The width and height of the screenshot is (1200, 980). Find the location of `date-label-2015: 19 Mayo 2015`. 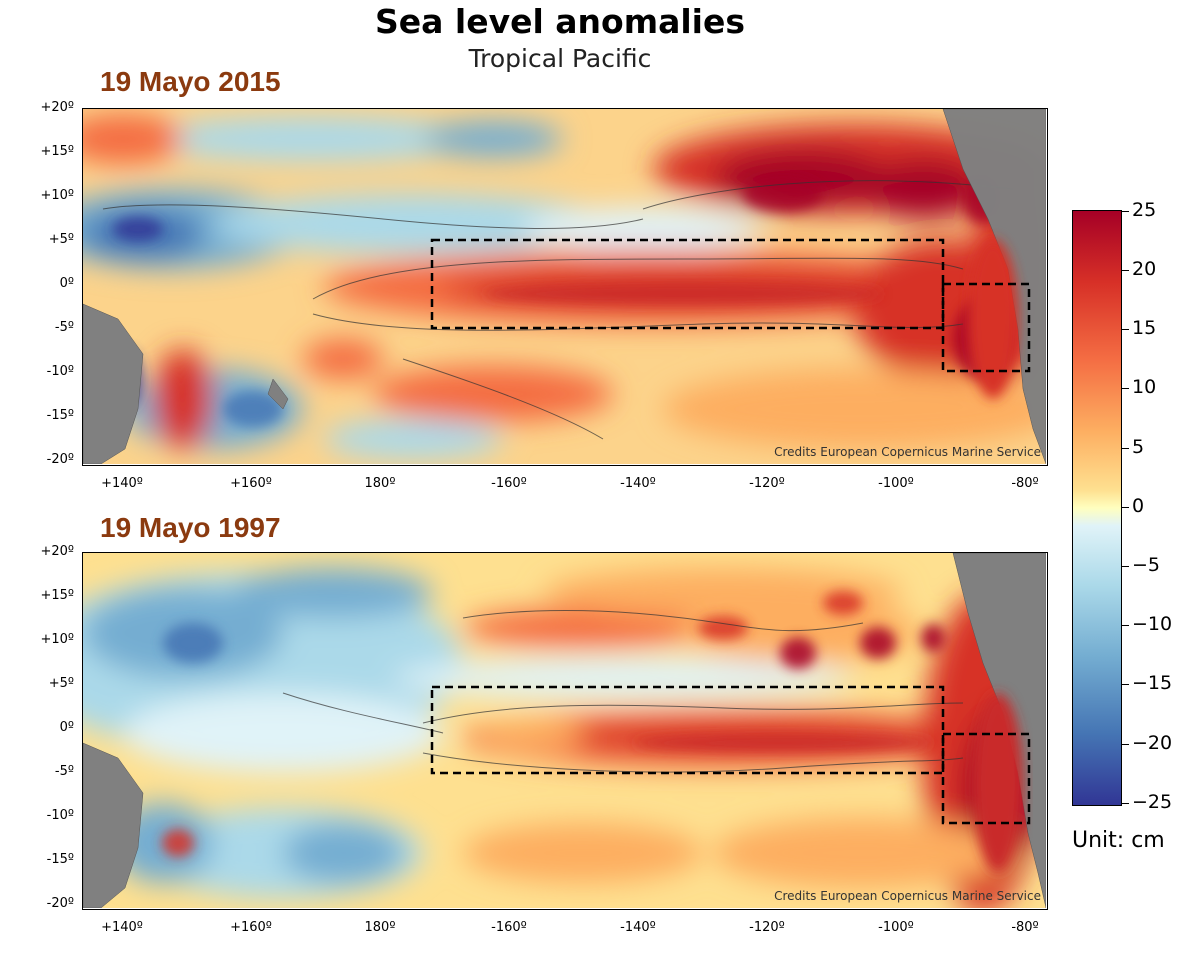

date-label-2015: 19 Mayo 2015 is located at coordinates (190, 81).